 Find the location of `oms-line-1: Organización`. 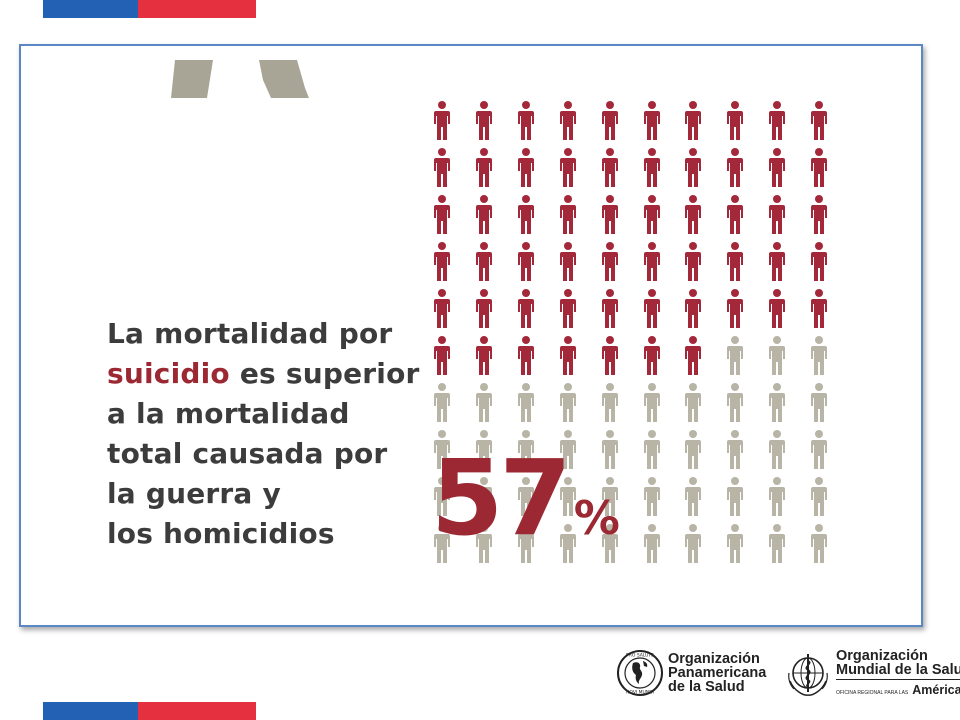

oms-line-1: Organización is located at coordinates (882, 656).